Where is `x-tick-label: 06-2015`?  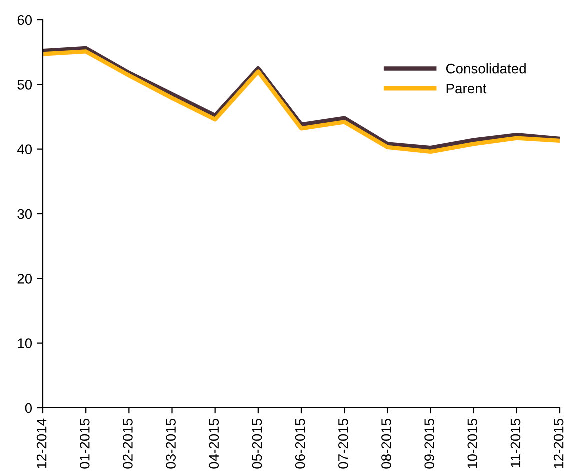
x-tick-label: 06-2015 is located at coordinates (300, 443).